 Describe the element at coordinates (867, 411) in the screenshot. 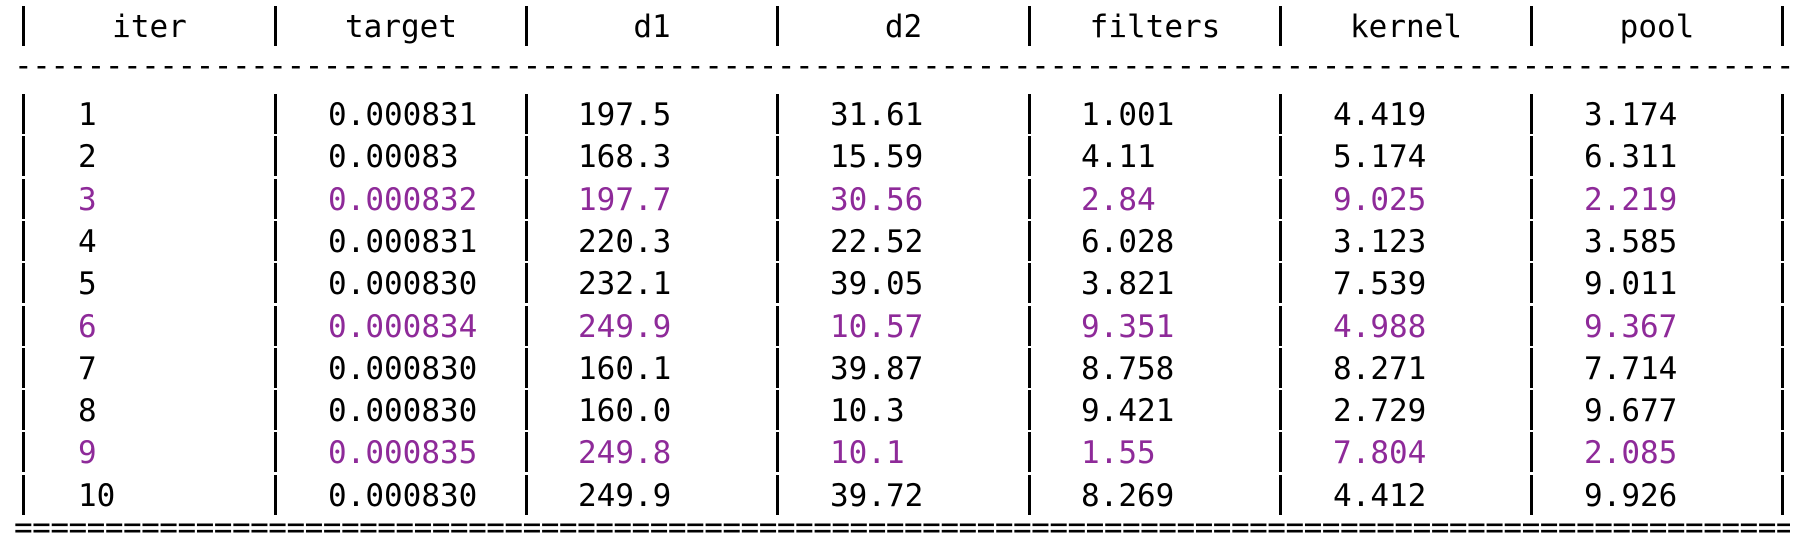

I see `table-cell-d2: 10.3` at that location.